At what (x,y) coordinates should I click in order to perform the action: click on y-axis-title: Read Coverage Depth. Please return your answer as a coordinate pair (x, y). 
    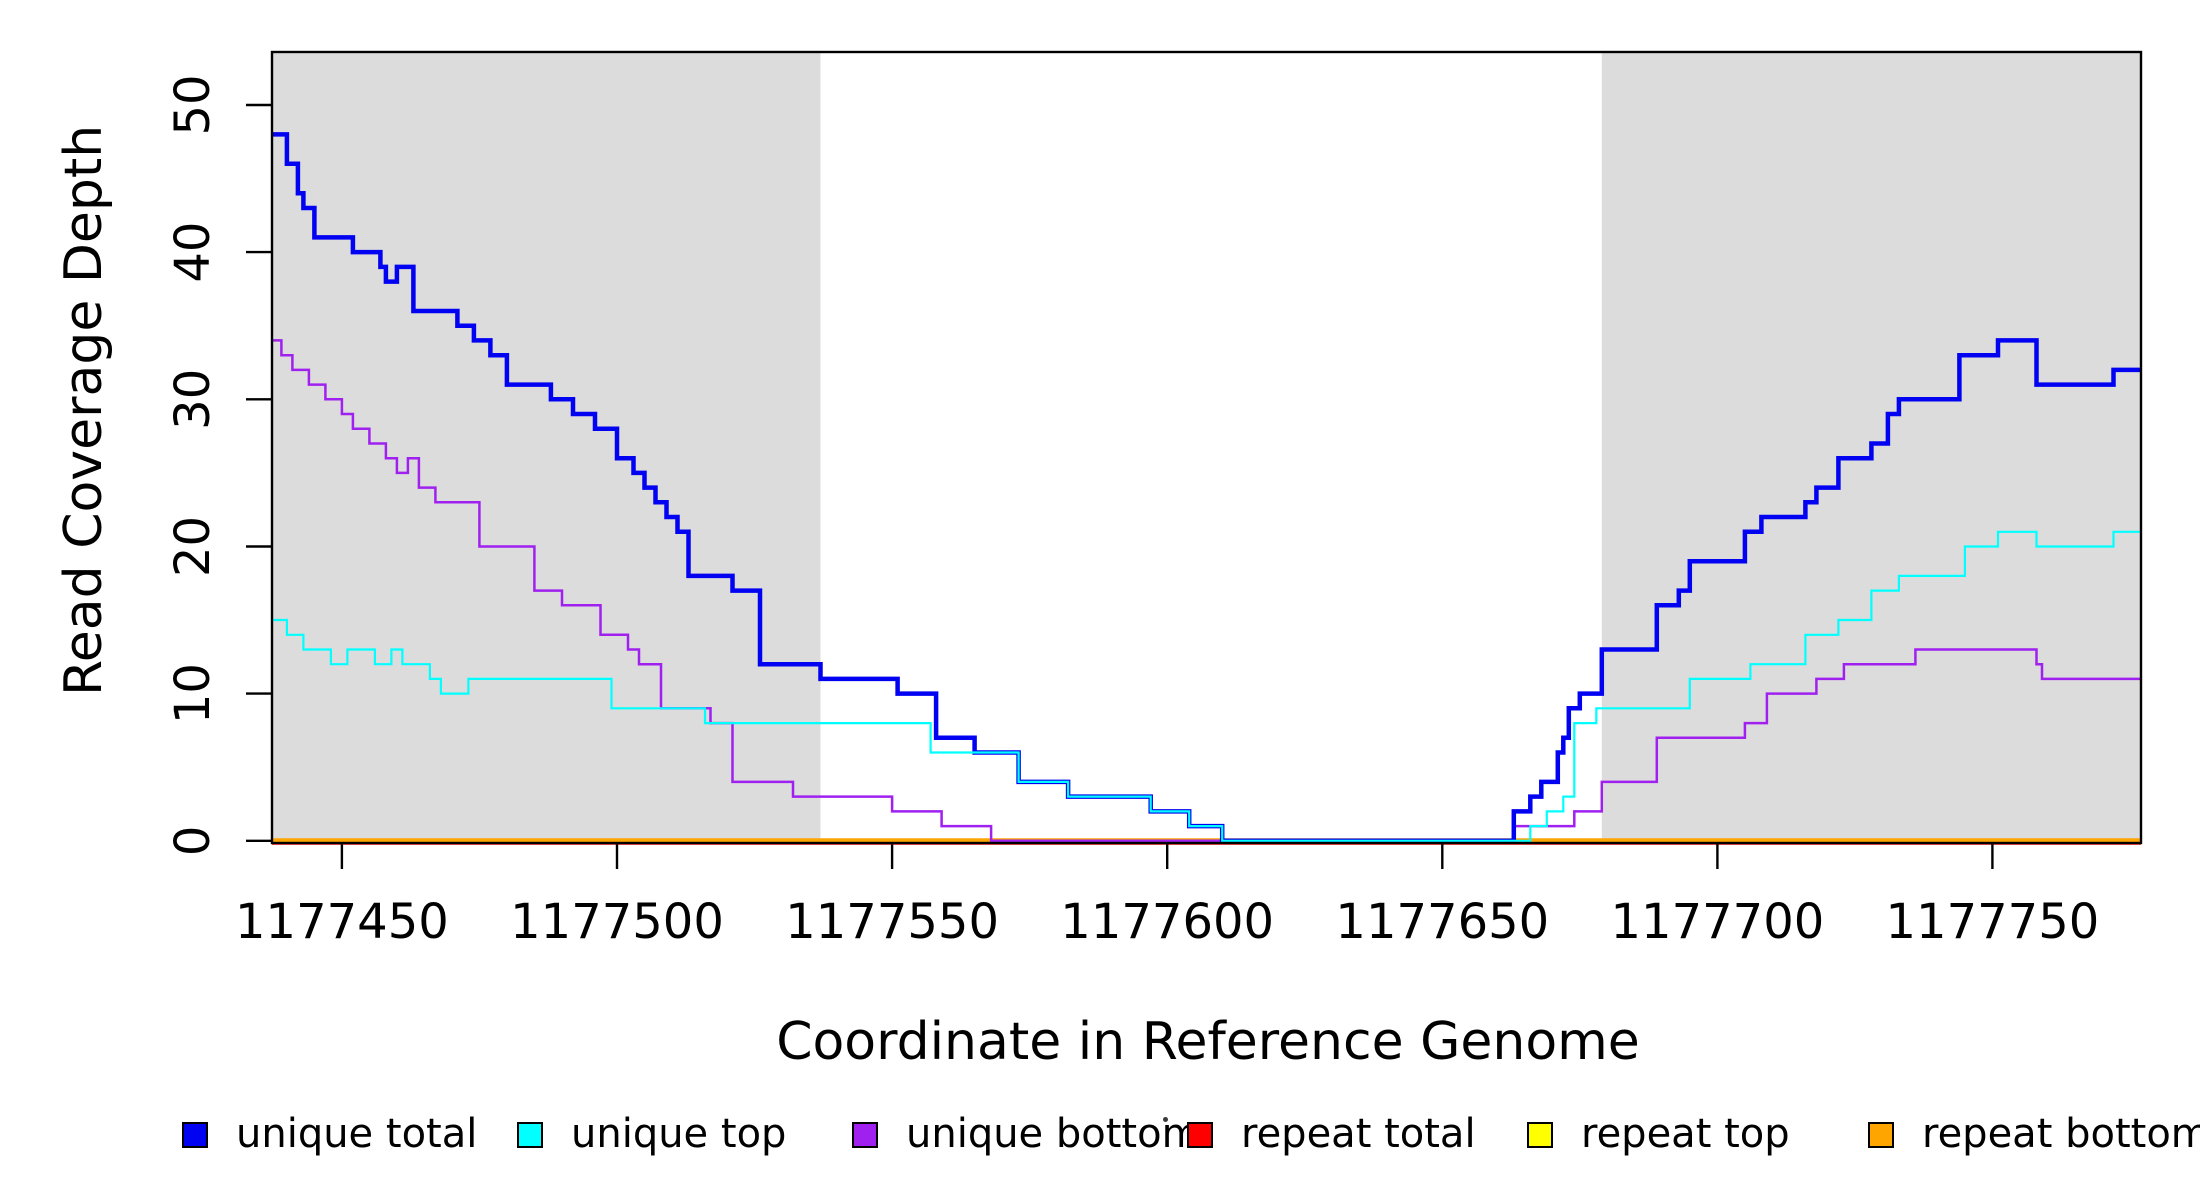
    Looking at the image, I should click on (84, 410).